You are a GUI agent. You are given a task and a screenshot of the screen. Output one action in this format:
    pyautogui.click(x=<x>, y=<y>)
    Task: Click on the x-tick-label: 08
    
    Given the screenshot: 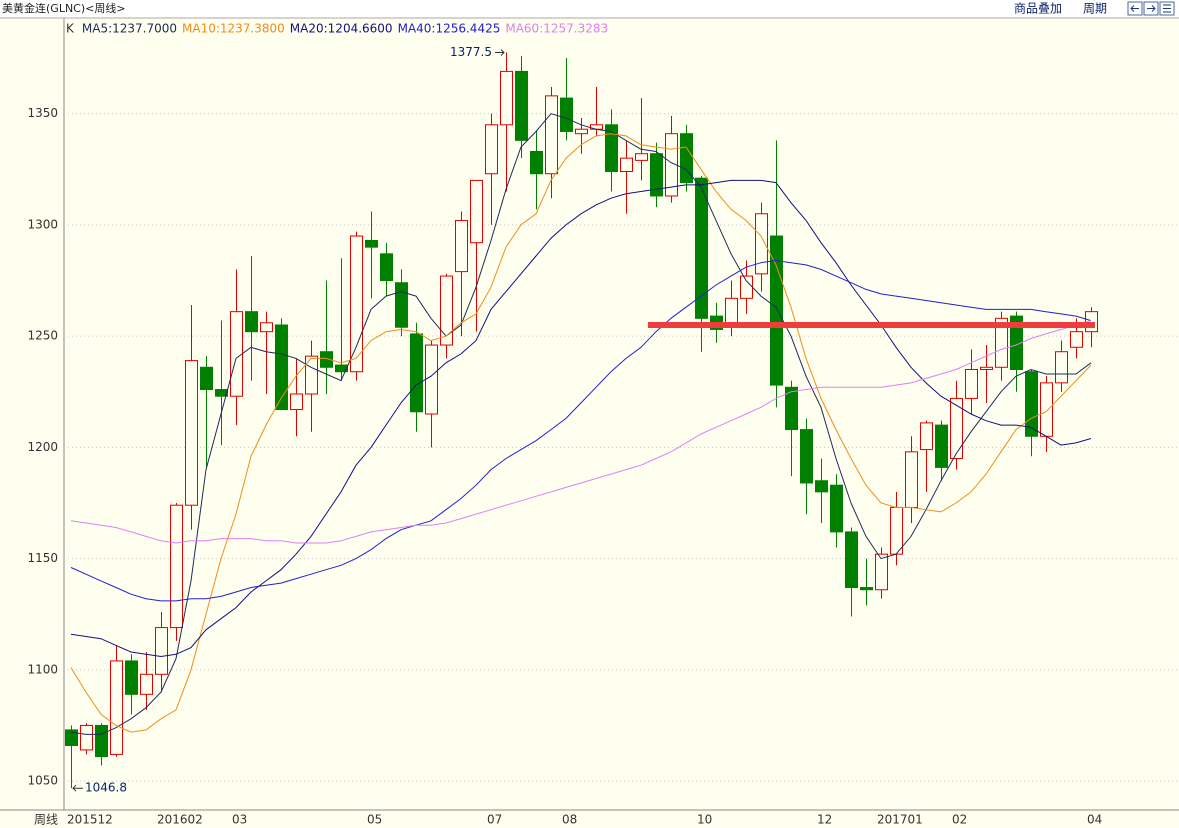 What is the action you would take?
    pyautogui.click(x=569, y=820)
    